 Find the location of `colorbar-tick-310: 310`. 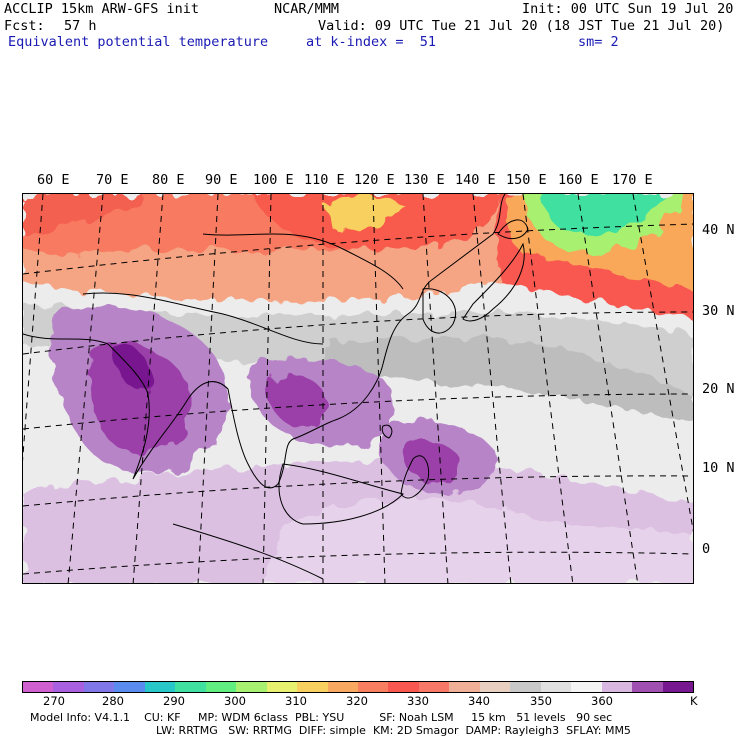

colorbar-tick-310: 310 is located at coordinates (296, 701).